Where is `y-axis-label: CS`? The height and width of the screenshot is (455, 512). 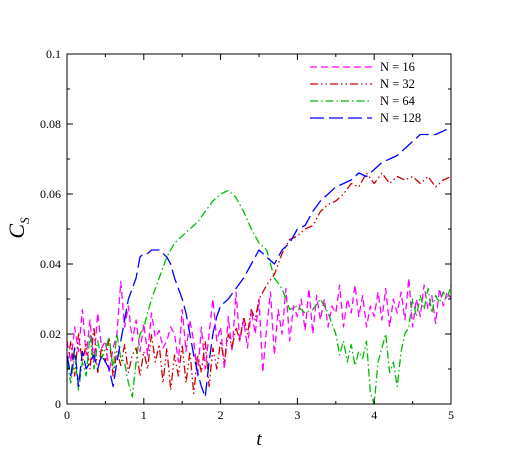 y-axis-label: CS is located at coordinates (18, 228).